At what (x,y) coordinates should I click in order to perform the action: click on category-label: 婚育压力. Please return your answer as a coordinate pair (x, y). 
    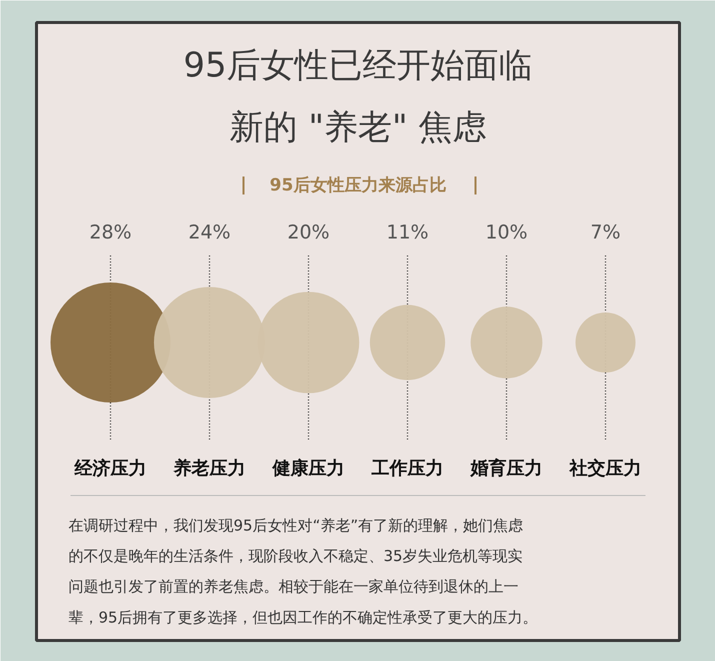
    Looking at the image, I should click on (506, 468).